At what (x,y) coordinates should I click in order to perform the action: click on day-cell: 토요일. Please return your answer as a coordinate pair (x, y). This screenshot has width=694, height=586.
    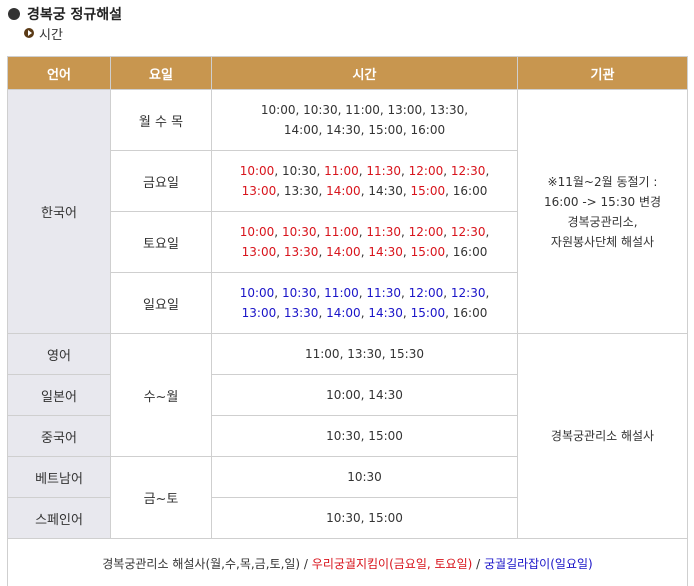
    Looking at the image, I should click on (161, 242).